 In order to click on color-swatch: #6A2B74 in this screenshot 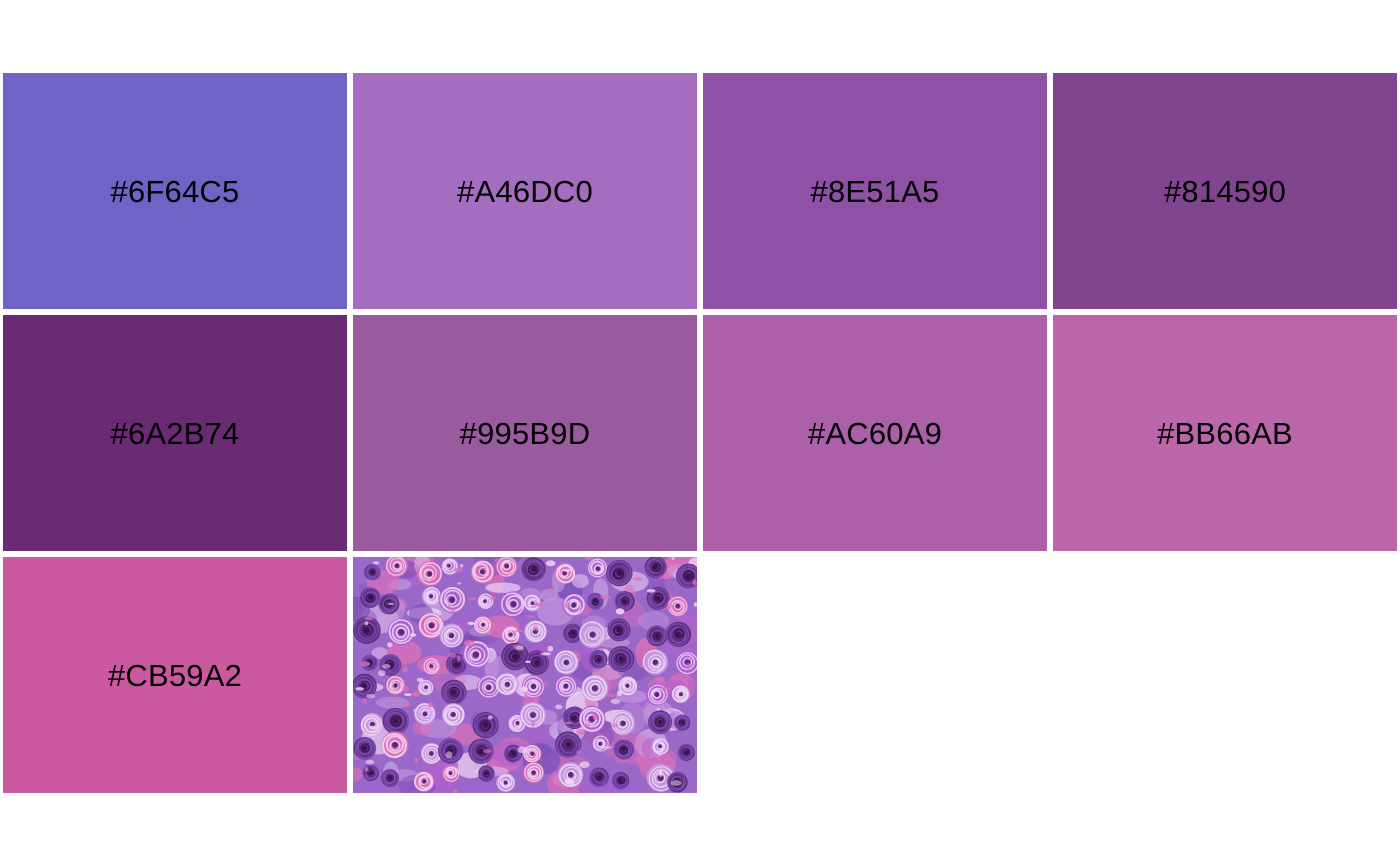, I will do `click(175, 433)`.